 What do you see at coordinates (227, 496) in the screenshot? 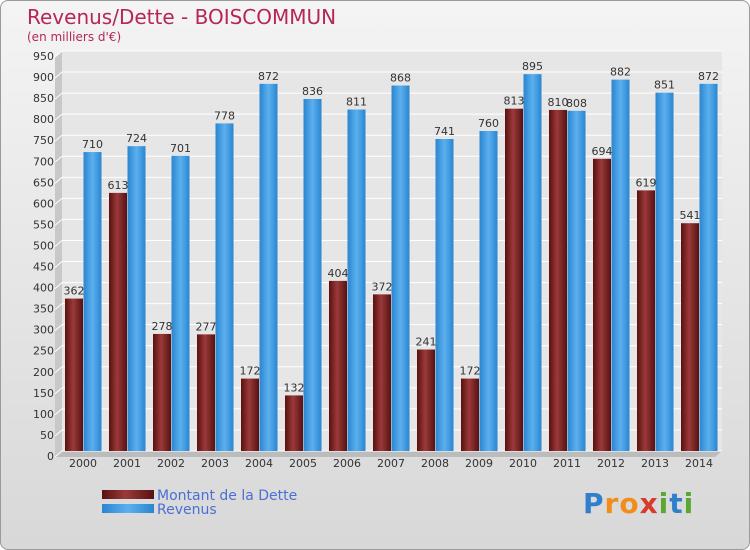
I see `legend-label: Montant de la Dette` at bounding box center [227, 496].